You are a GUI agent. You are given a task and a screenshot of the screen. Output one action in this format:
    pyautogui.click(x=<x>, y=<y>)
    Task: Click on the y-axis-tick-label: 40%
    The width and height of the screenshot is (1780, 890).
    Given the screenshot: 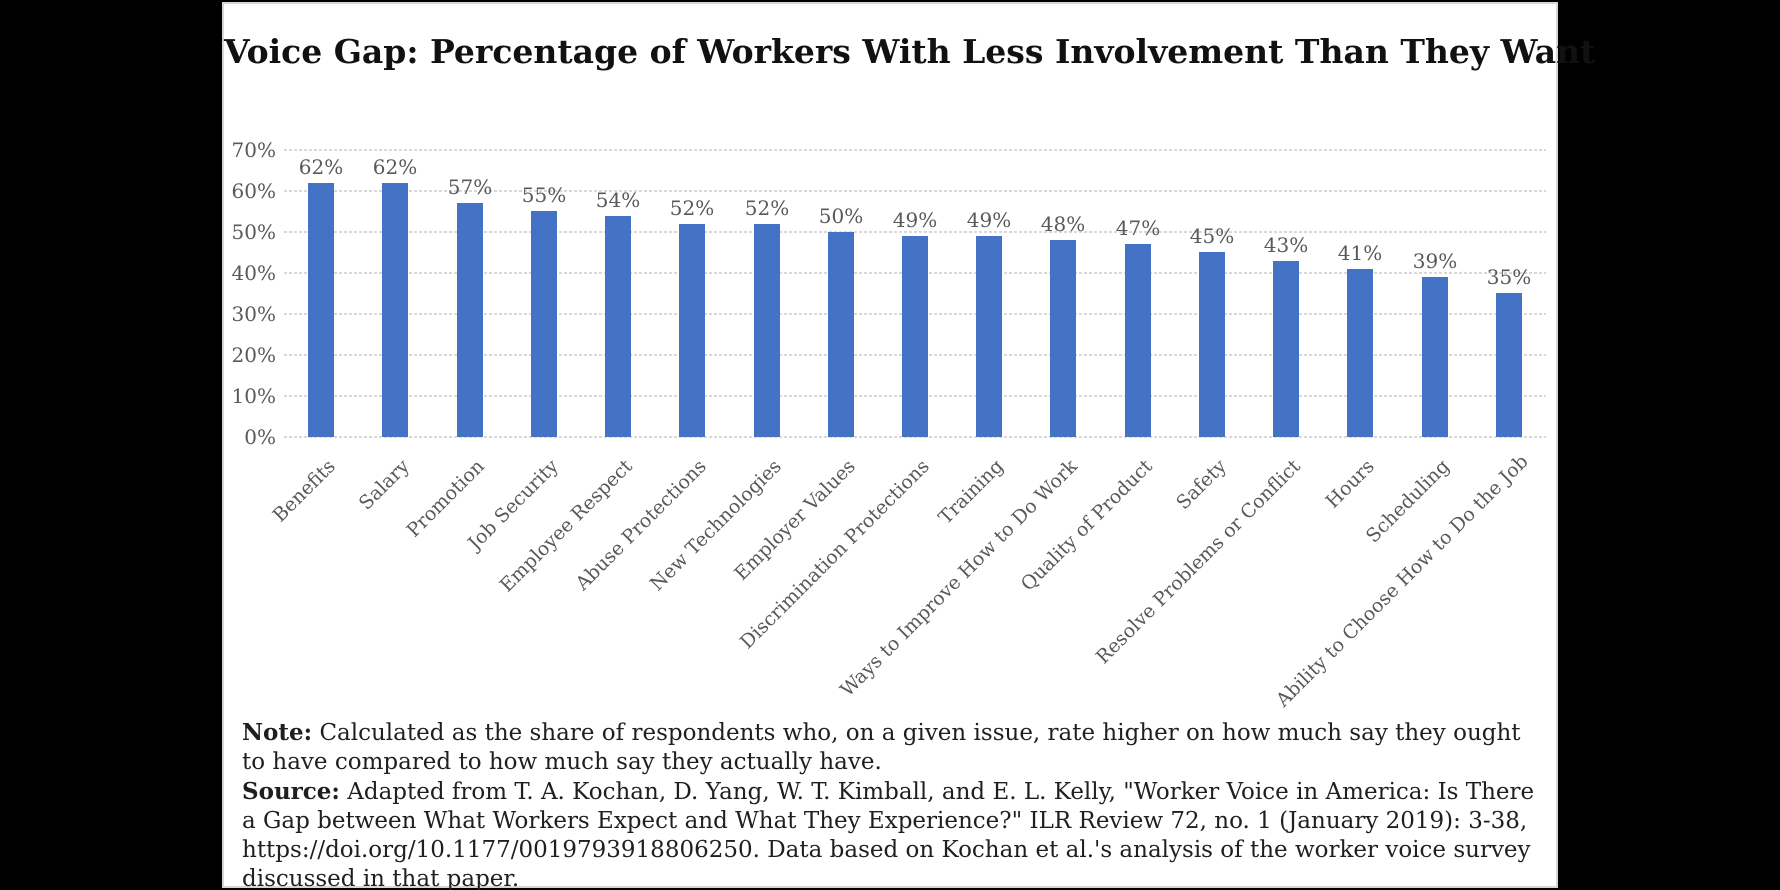 What is the action you would take?
    pyautogui.click(x=253, y=273)
    